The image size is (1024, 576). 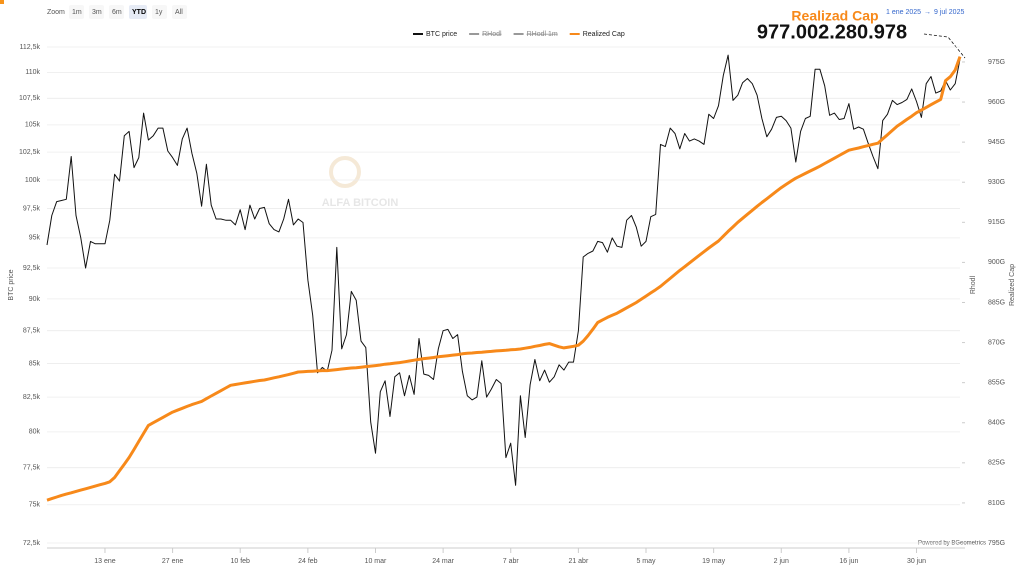 I want to click on zoom-button: YTD, so click(x=138, y=12).